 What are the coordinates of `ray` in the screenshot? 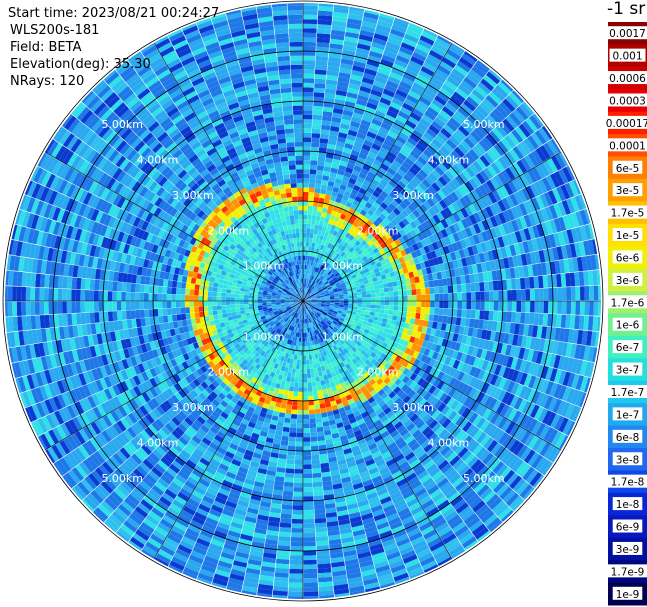 It's located at (370, 164).